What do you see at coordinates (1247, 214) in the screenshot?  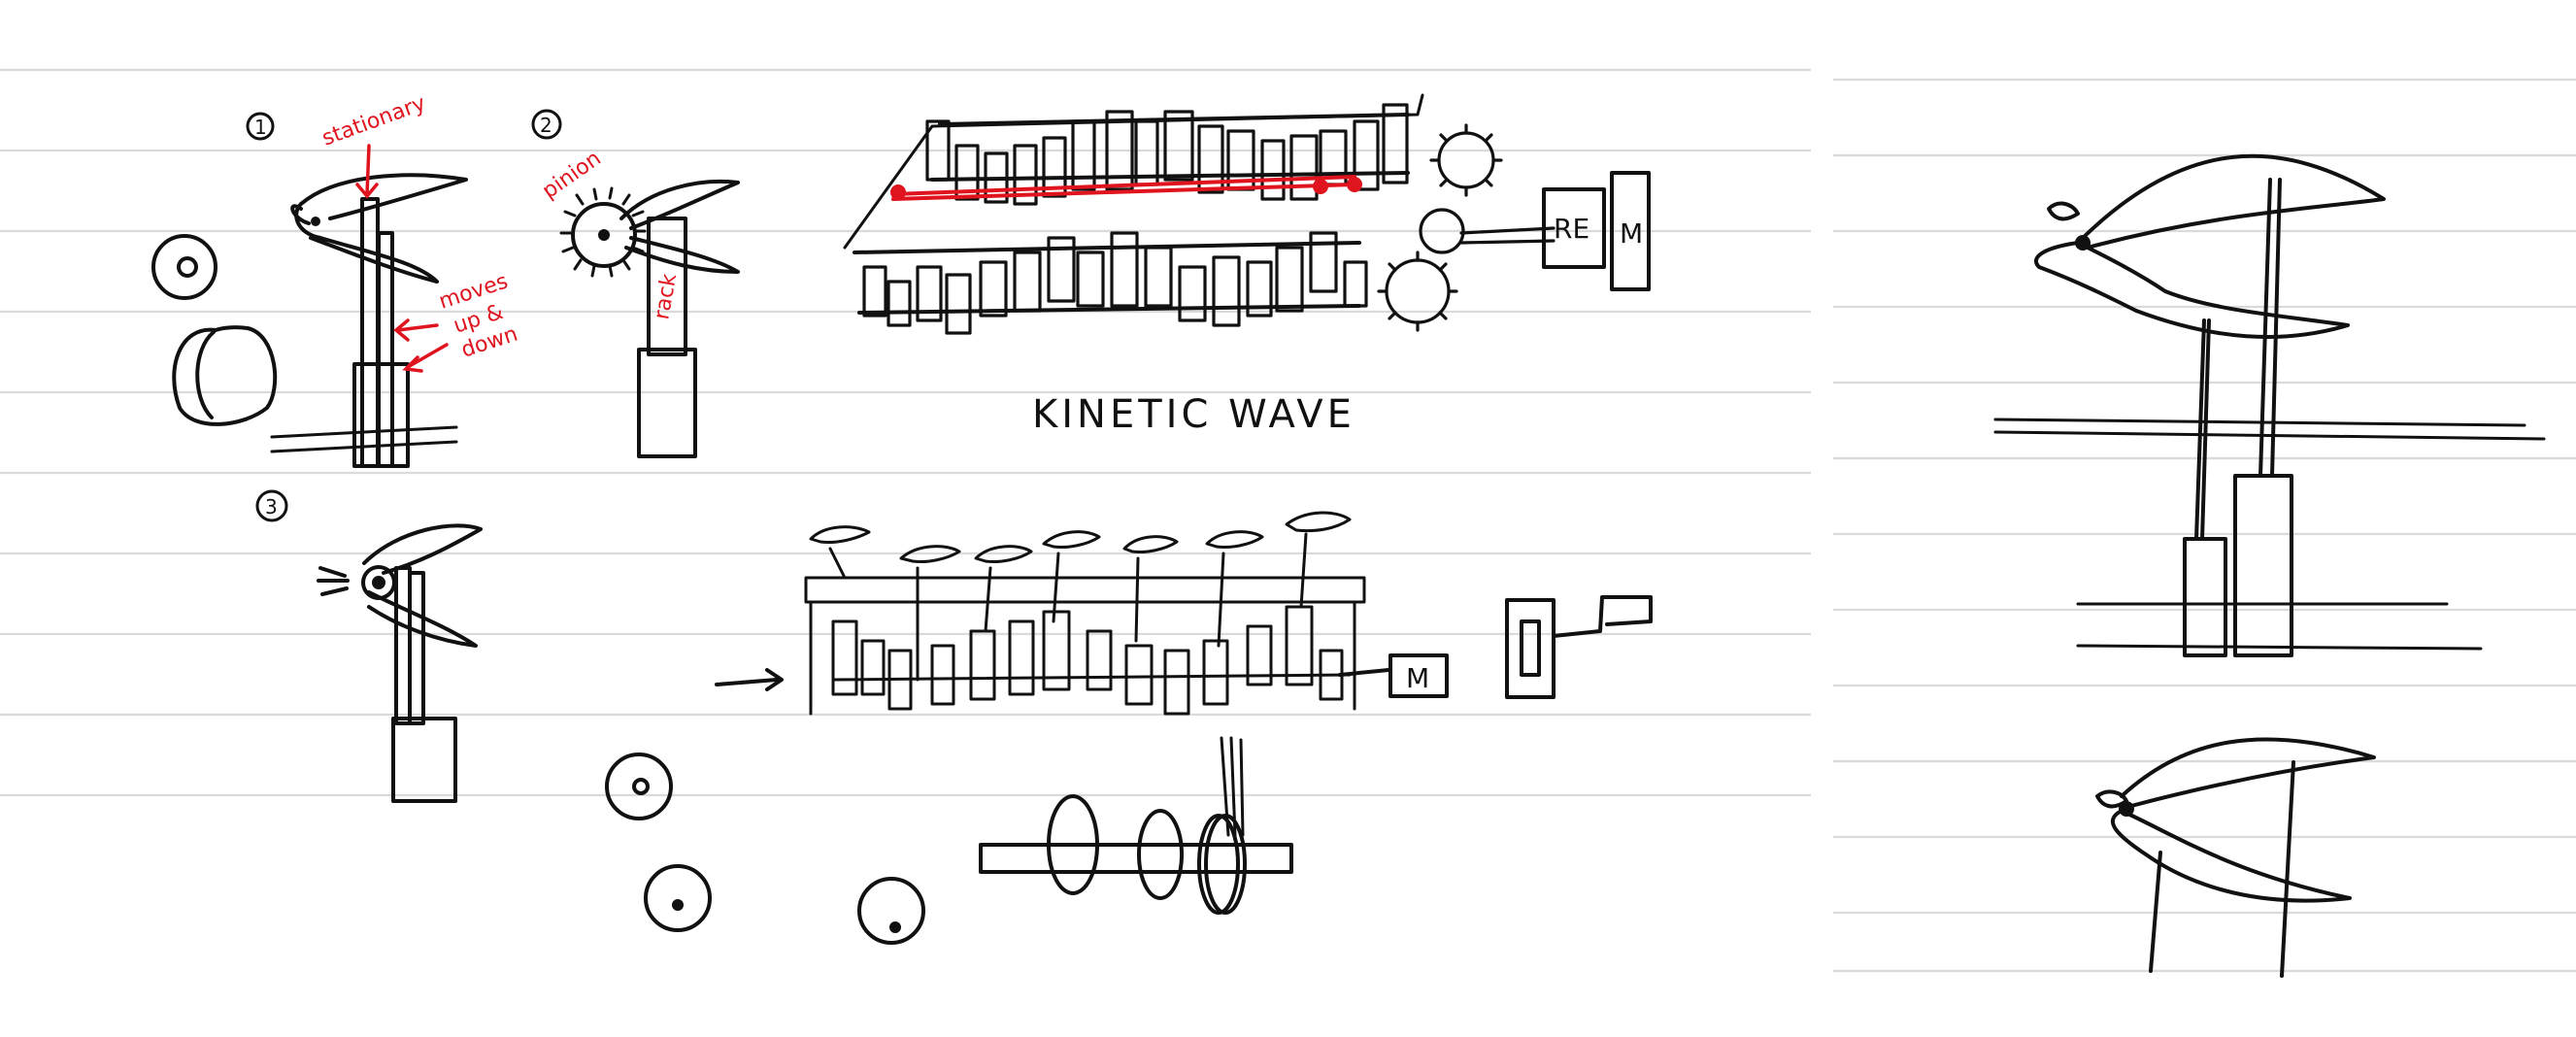 I see `kinetic-wave-top: RE M` at bounding box center [1247, 214].